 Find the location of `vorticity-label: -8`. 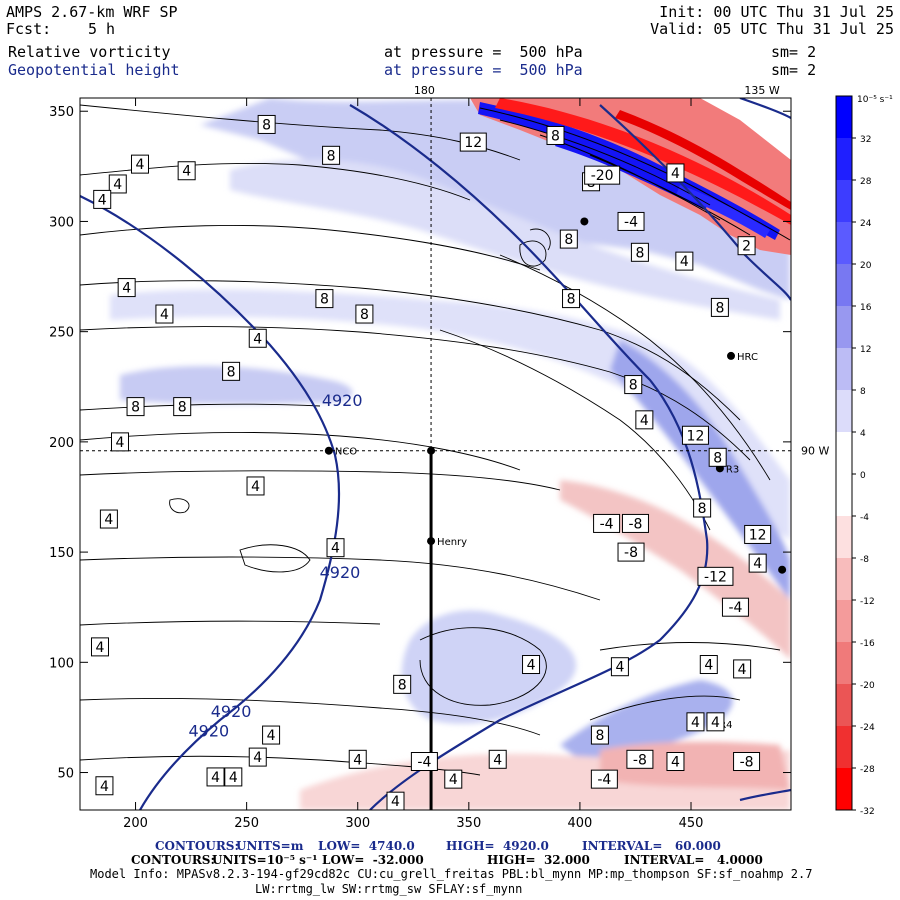

vorticity-label: -8 is located at coordinates (640, 759).